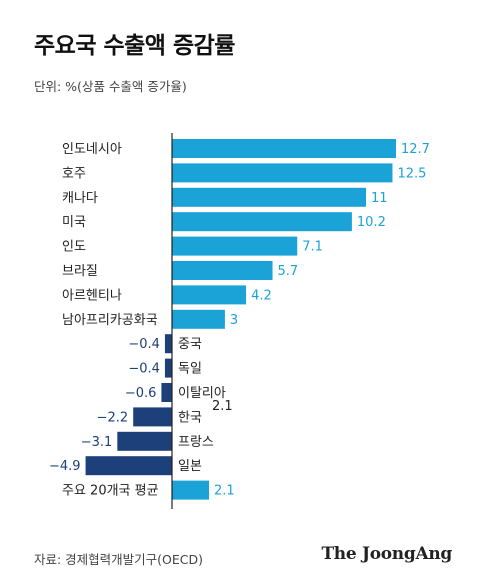 The width and height of the screenshot is (480, 588). Describe the element at coordinates (74, 247) in the screenshot. I see `category-label: 인도` at that location.